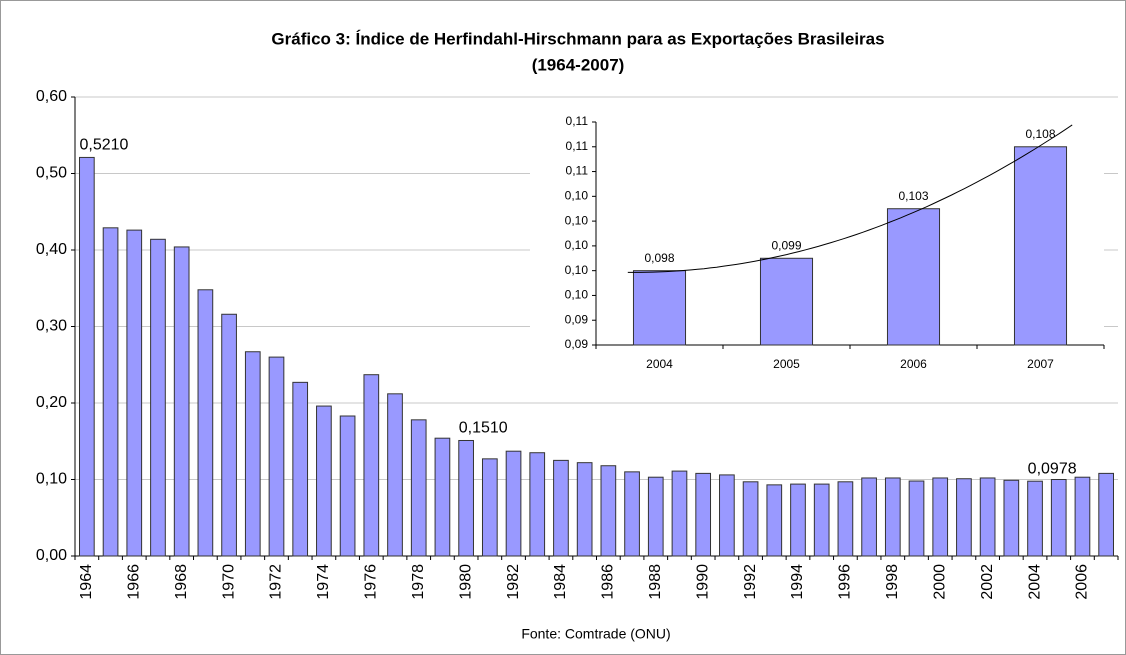 The image size is (1126, 655). Describe the element at coordinates (51, 555) in the screenshot. I see `y-tick-label: 0,00` at that location.